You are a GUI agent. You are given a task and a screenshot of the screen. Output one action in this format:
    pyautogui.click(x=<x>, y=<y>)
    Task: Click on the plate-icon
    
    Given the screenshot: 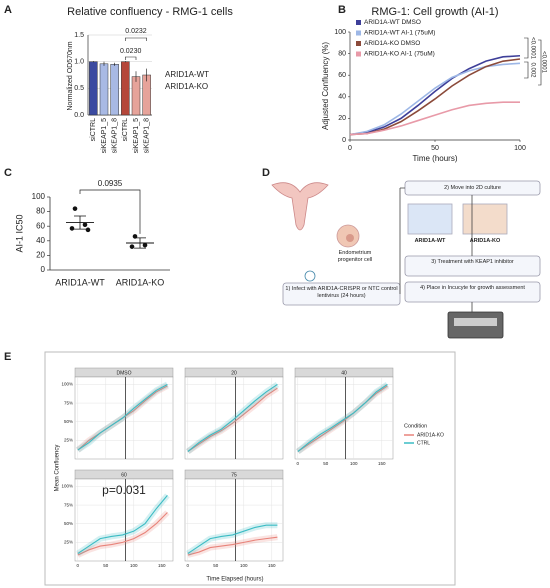 What is the action you would take?
    pyautogui.click(x=430, y=219)
    